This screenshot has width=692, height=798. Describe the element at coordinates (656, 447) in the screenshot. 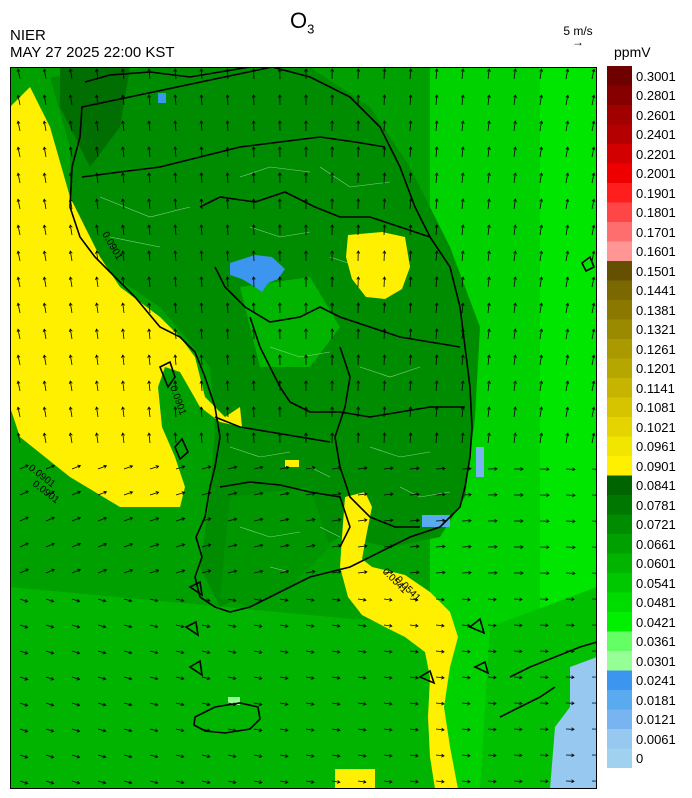

I see `legend-tick-label: 0.0961` at that location.